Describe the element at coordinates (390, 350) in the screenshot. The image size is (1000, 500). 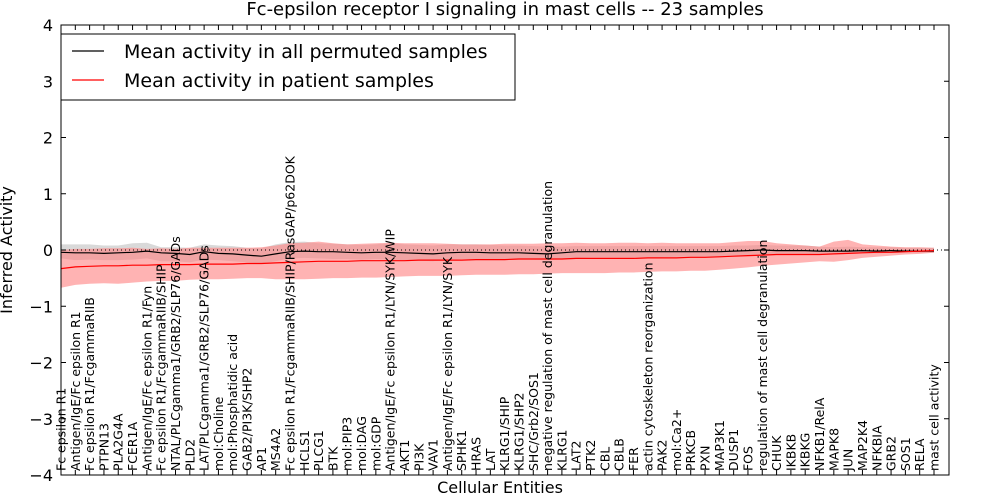
I see `x-category-label: Antigen/IgE/Fc epsilon R1/LYN/SYK/WIP` at that location.